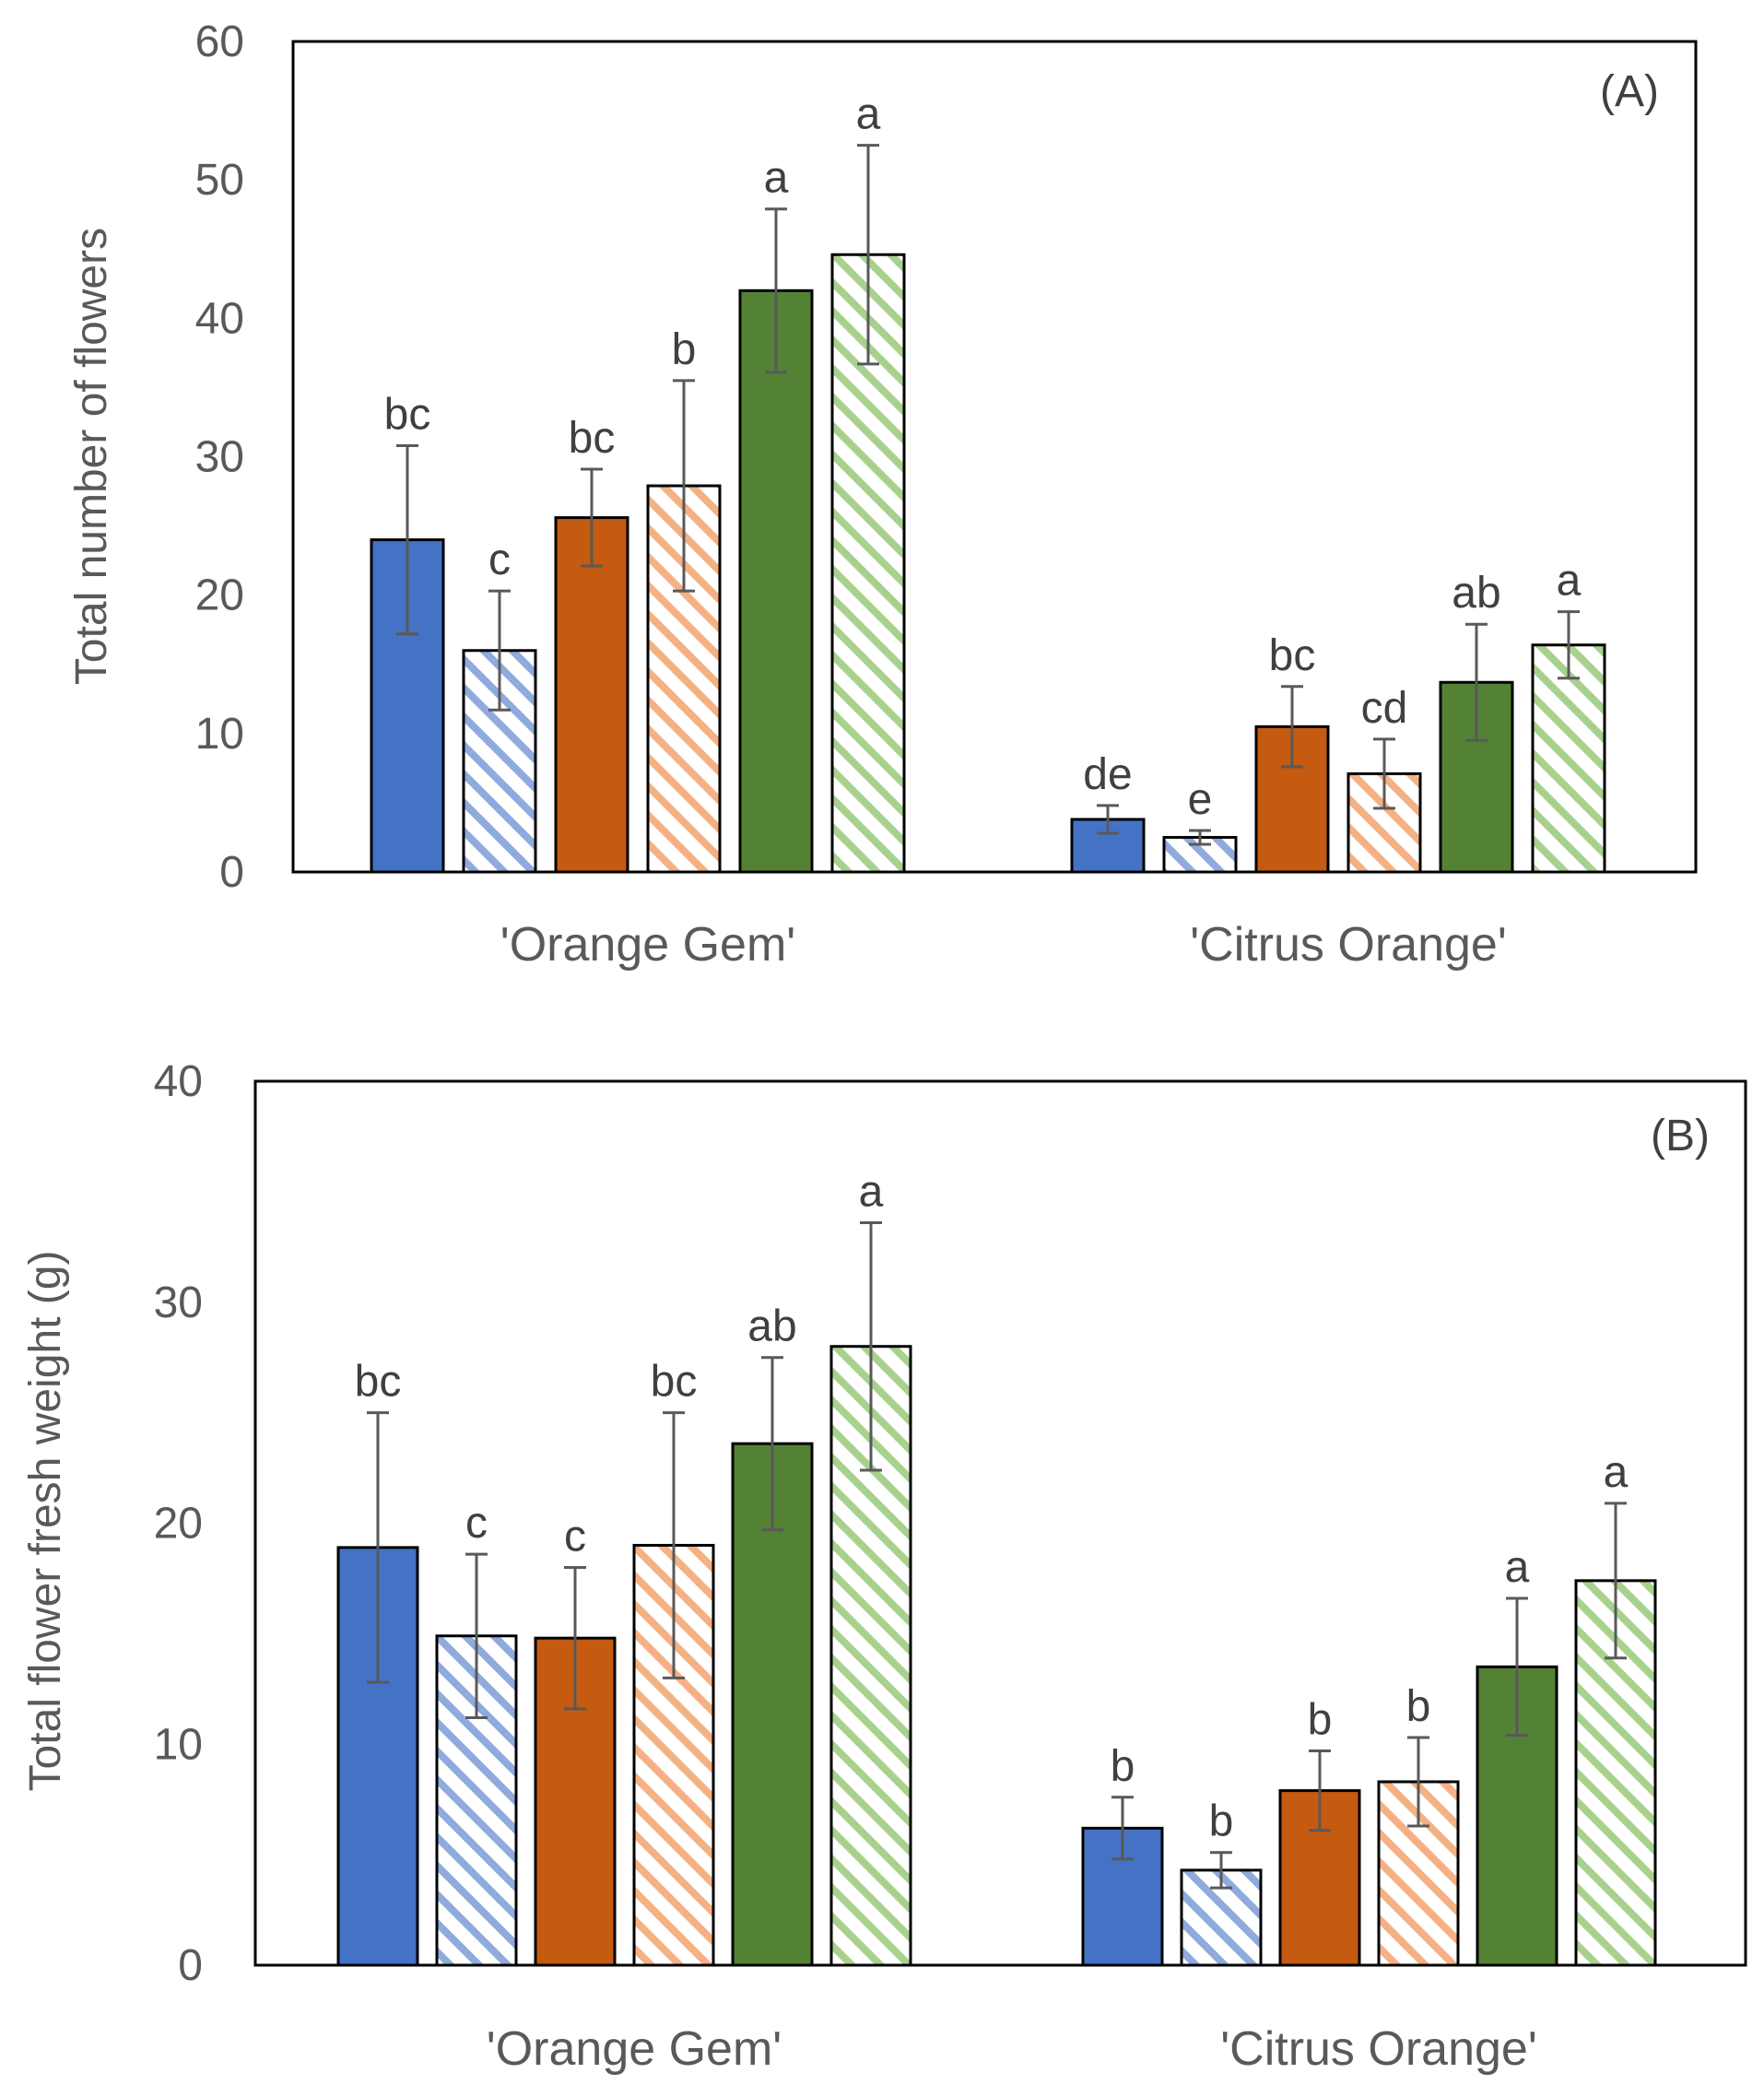 The width and height of the screenshot is (1764, 2097). What do you see at coordinates (1003, 945) in the screenshot?
I see `panel-a-category-labels: 'Orange Gem' 'Citrus Orange'` at bounding box center [1003, 945].